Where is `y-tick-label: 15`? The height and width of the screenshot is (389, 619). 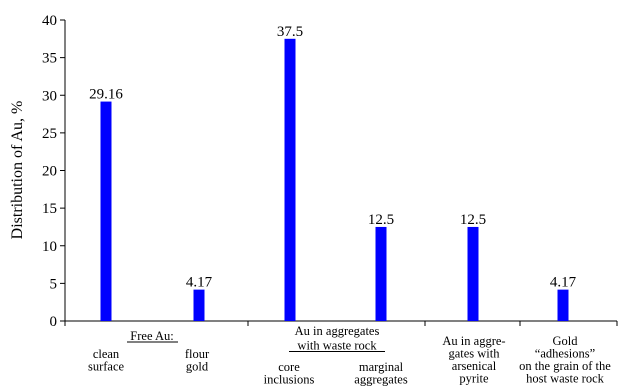
y-tick-label: 15 is located at coordinates (49, 209).